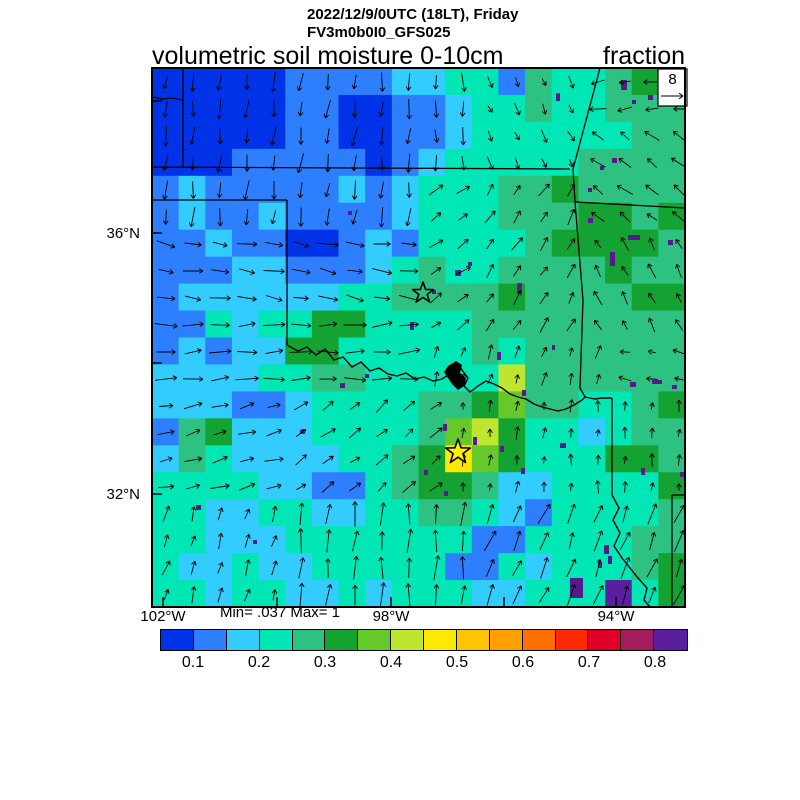  Describe the element at coordinates (193, 662) in the screenshot. I see `colorbar-tick-label: 0.1` at that location.